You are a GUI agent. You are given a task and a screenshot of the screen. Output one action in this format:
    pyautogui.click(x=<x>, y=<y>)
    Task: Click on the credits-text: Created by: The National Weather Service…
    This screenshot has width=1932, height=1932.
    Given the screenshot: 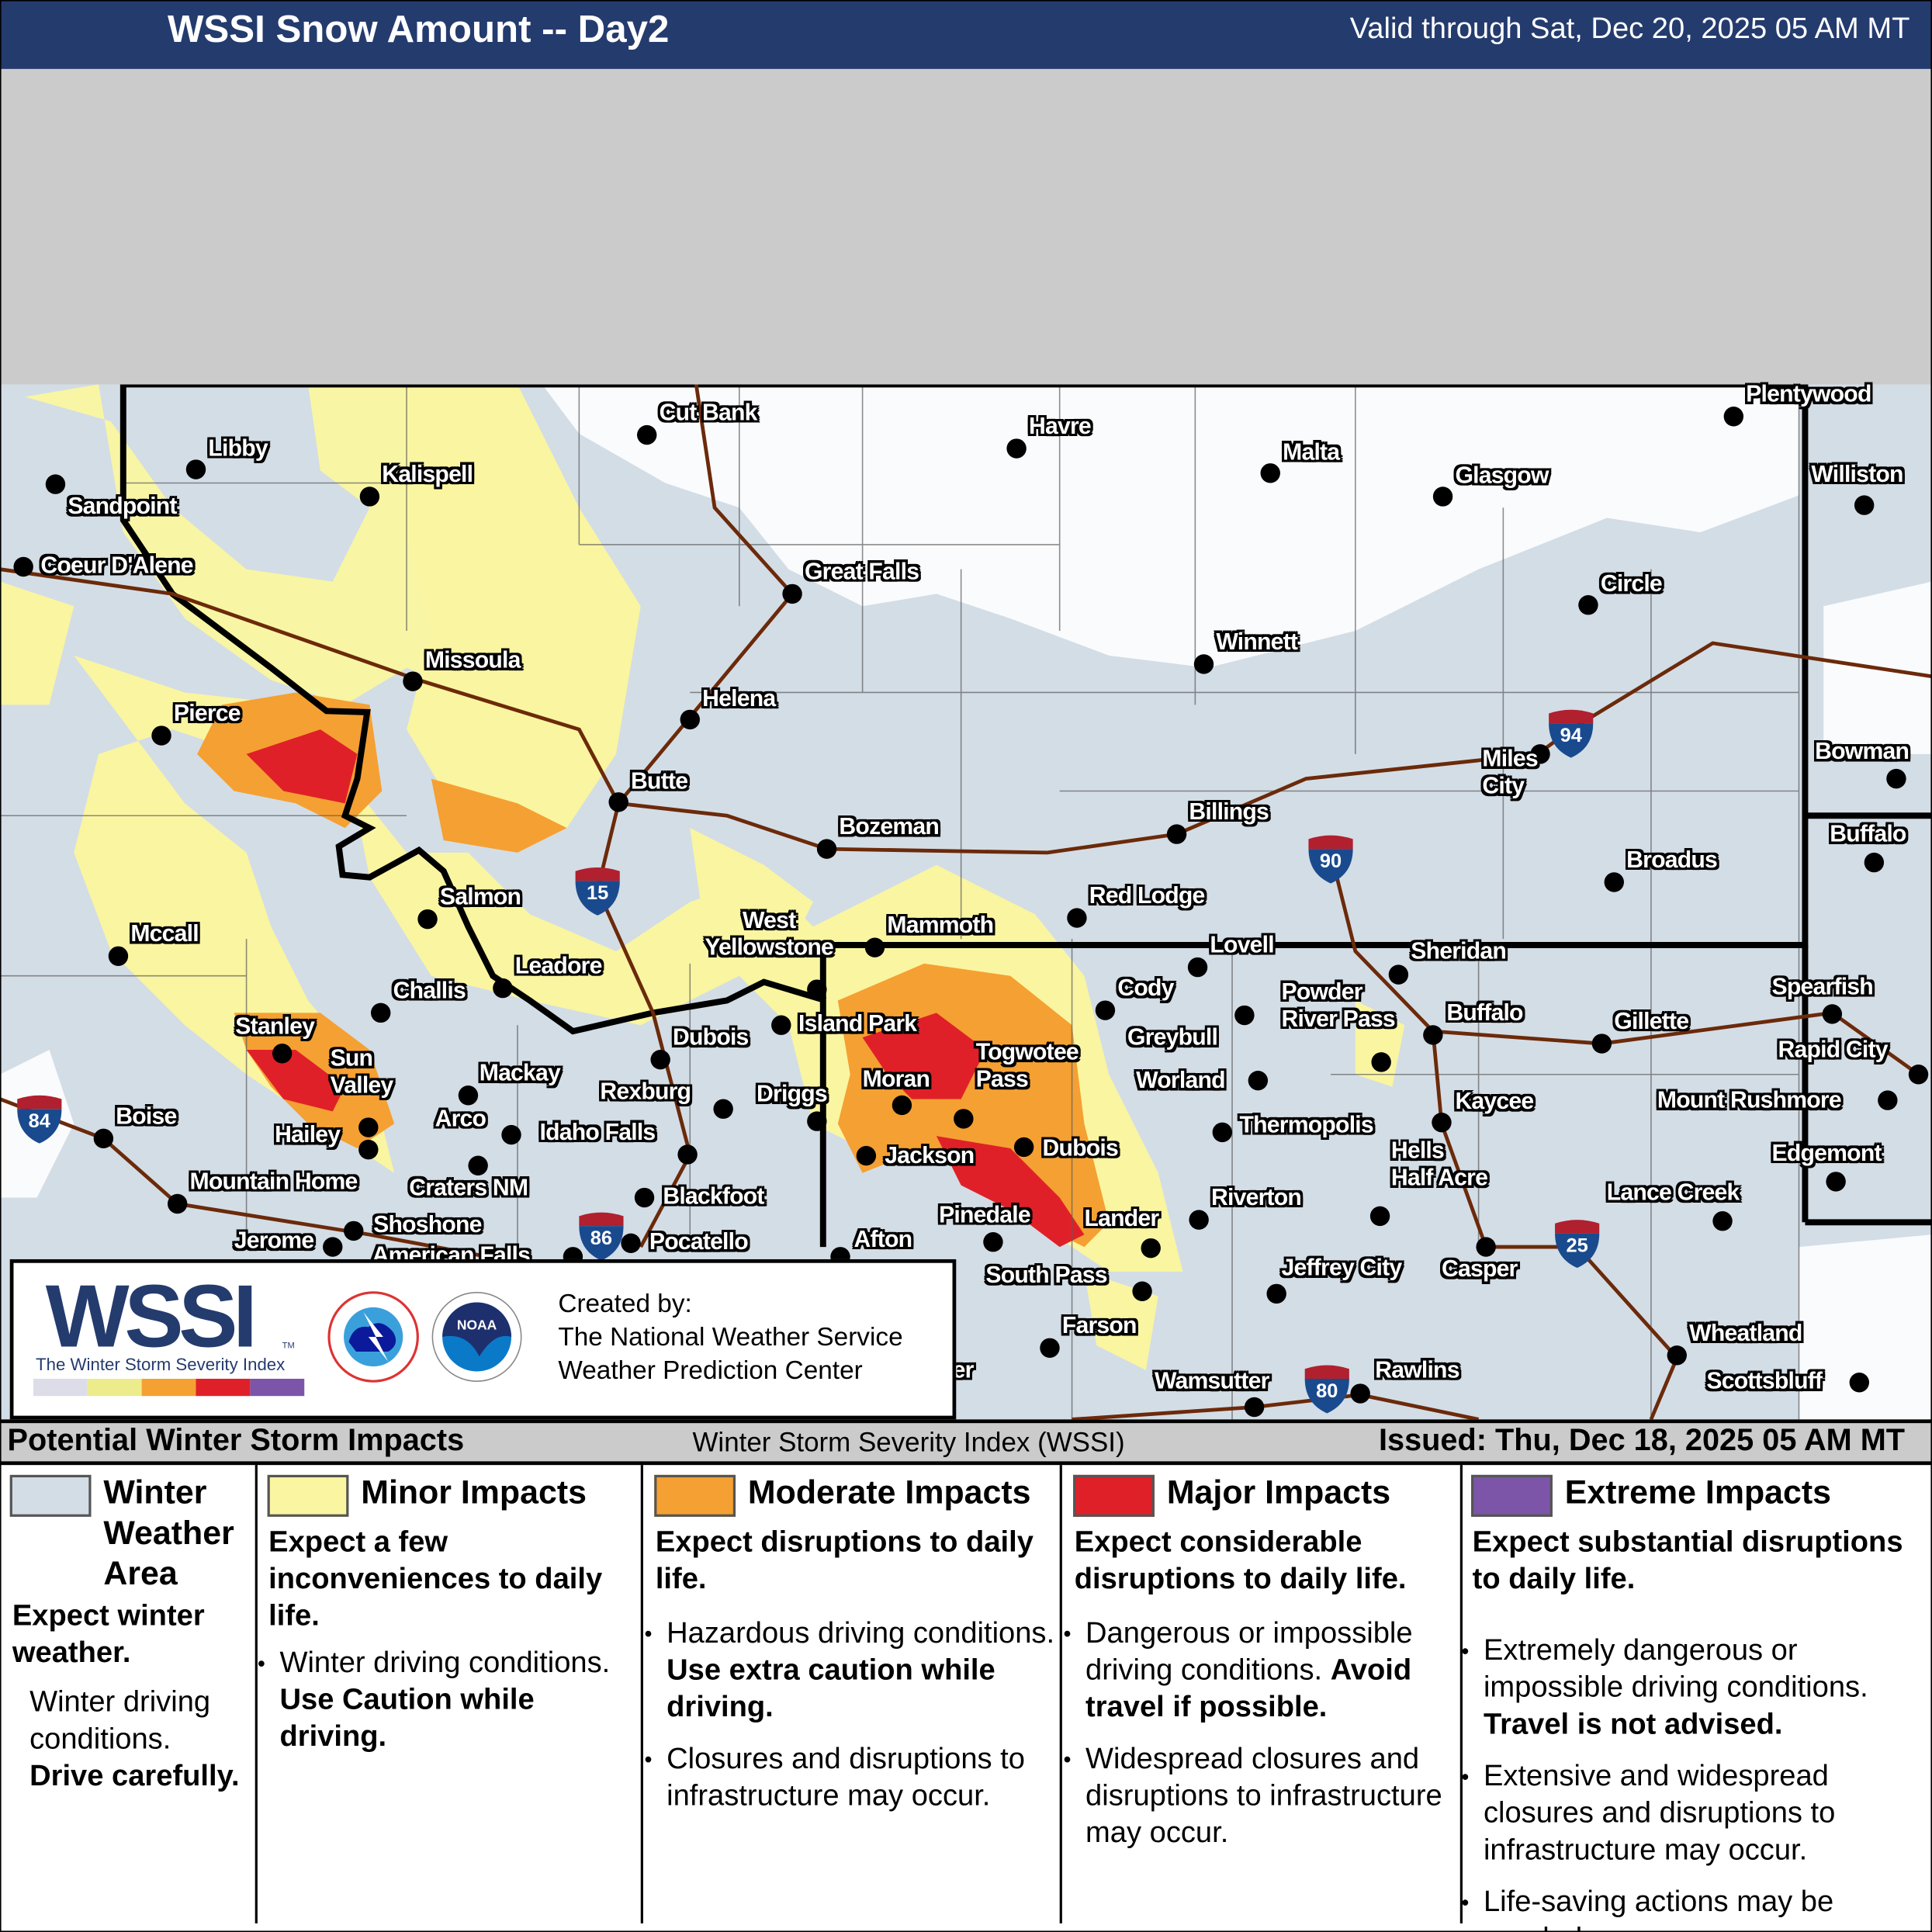 What is the action you would take?
    pyautogui.click(x=730, y=1337)
    